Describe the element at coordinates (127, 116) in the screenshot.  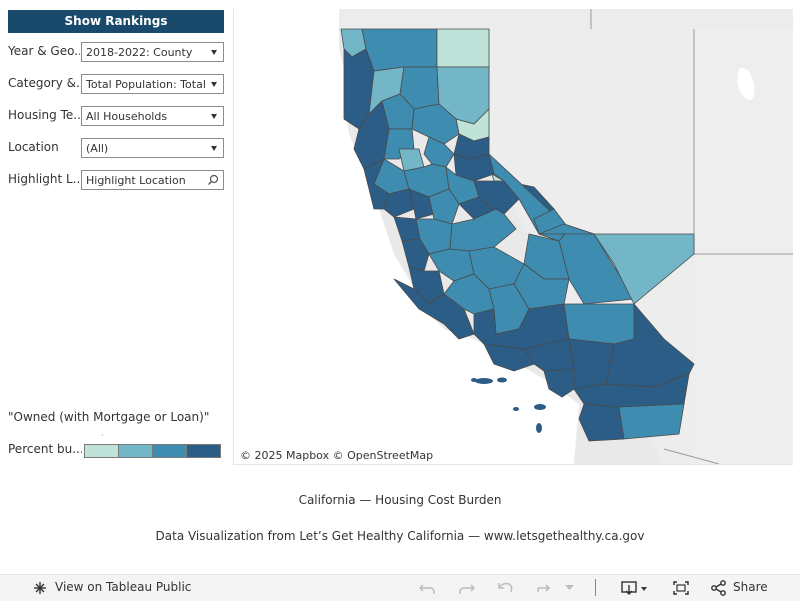
I see `dropdown-value: All Households` at that location.